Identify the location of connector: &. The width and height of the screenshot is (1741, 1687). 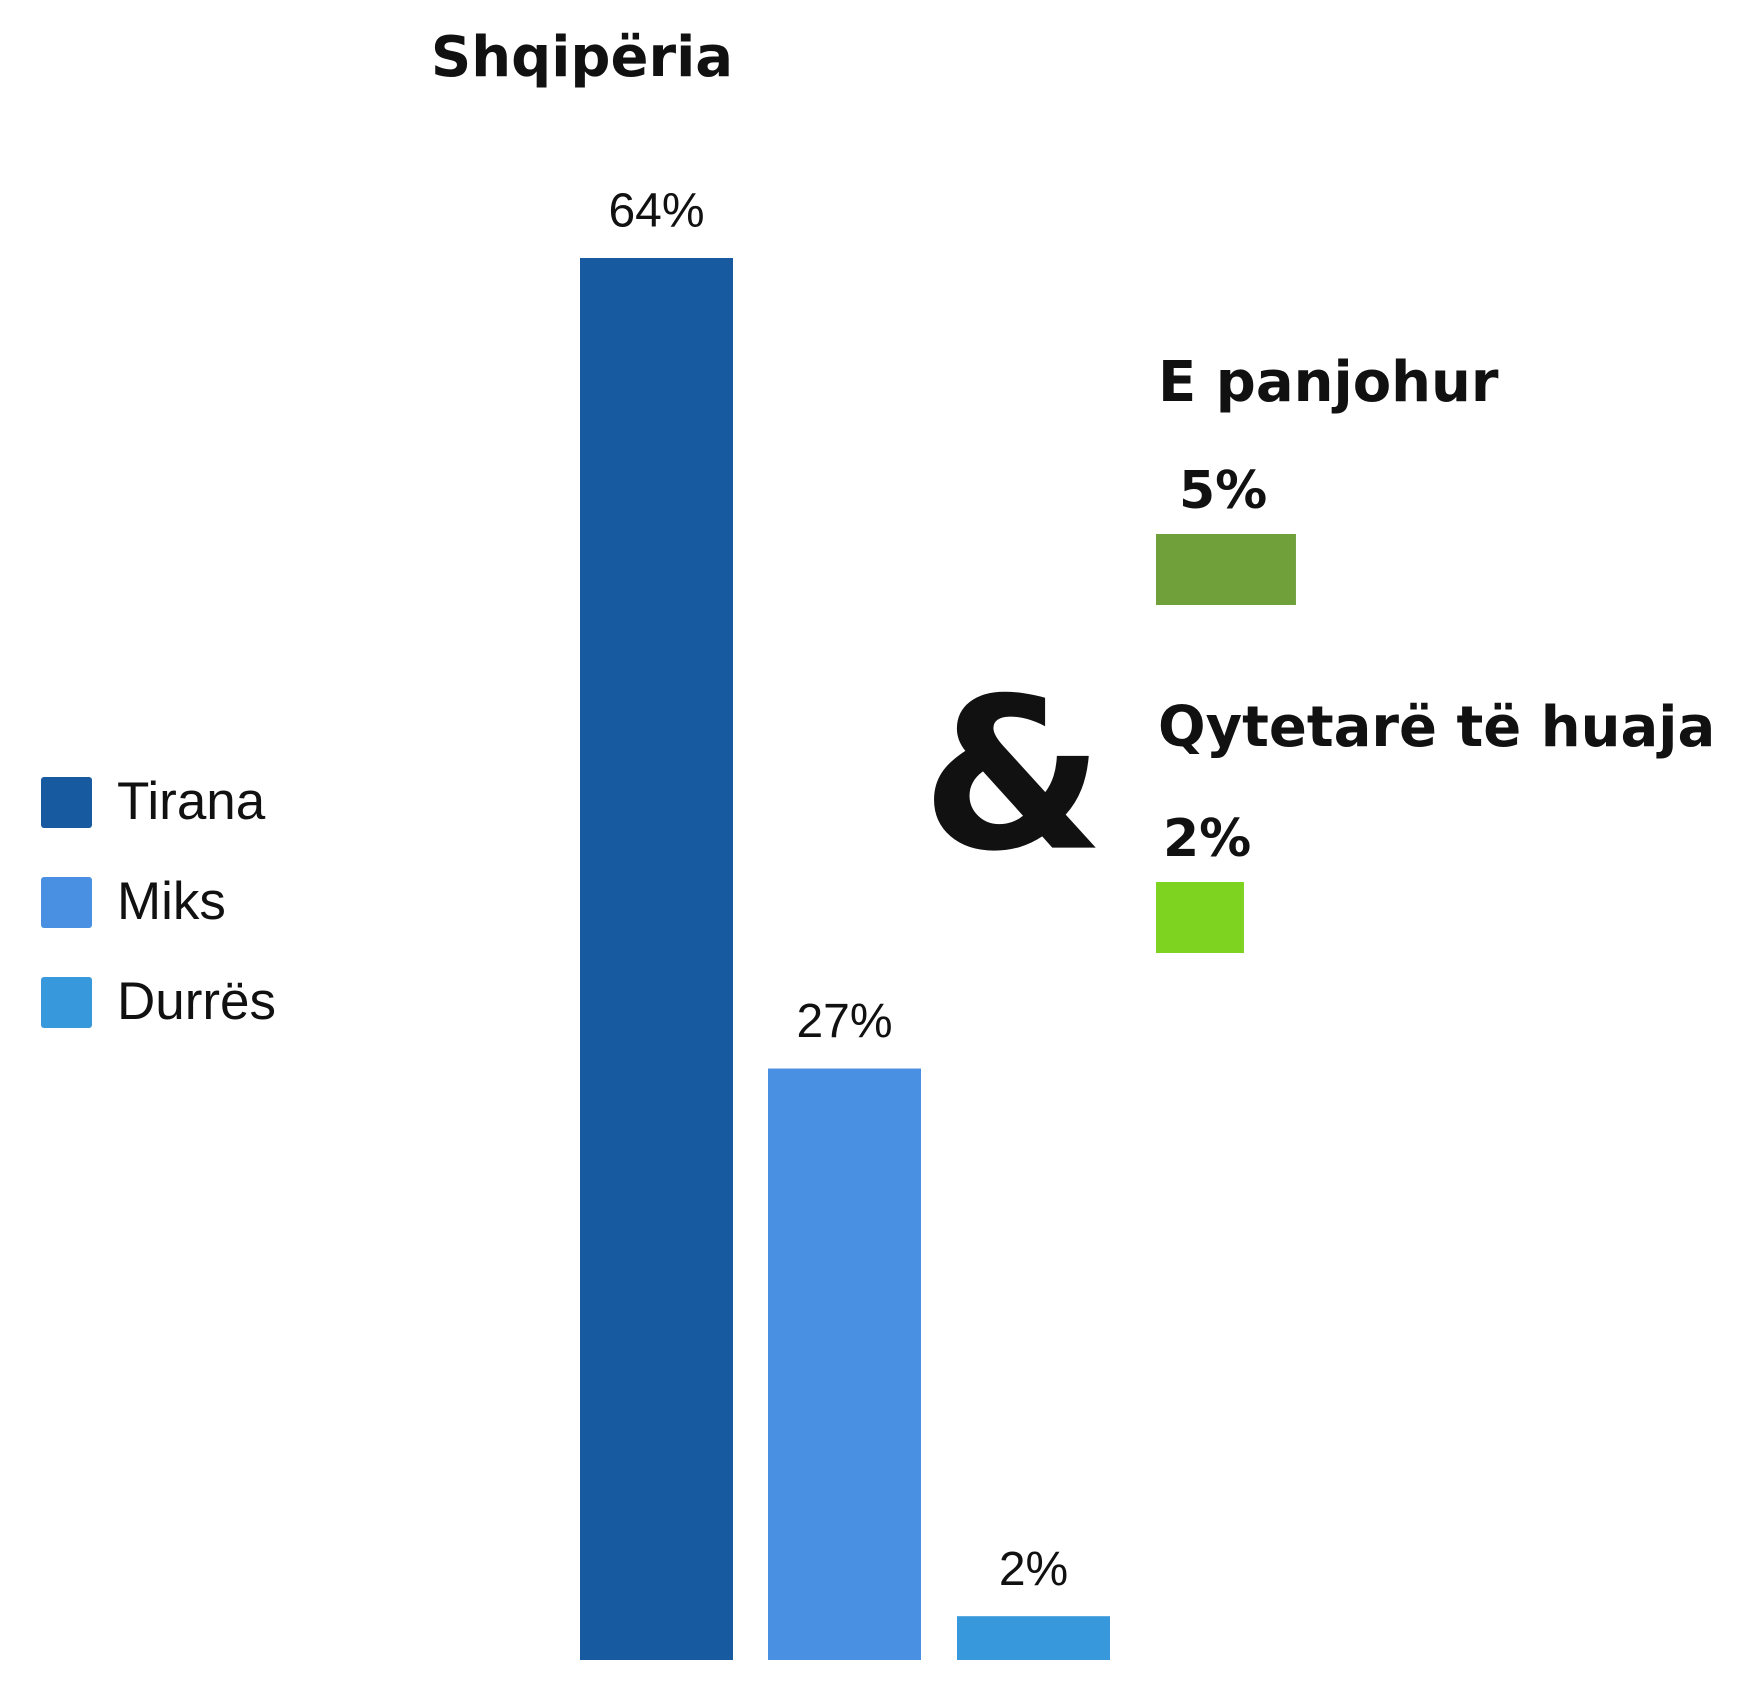
(1012, 775).